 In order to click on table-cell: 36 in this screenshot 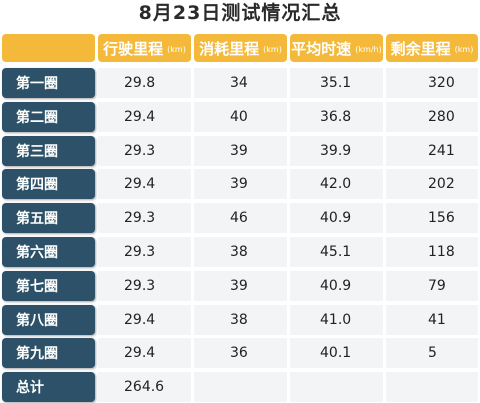, I will do `click(240, 353)`.